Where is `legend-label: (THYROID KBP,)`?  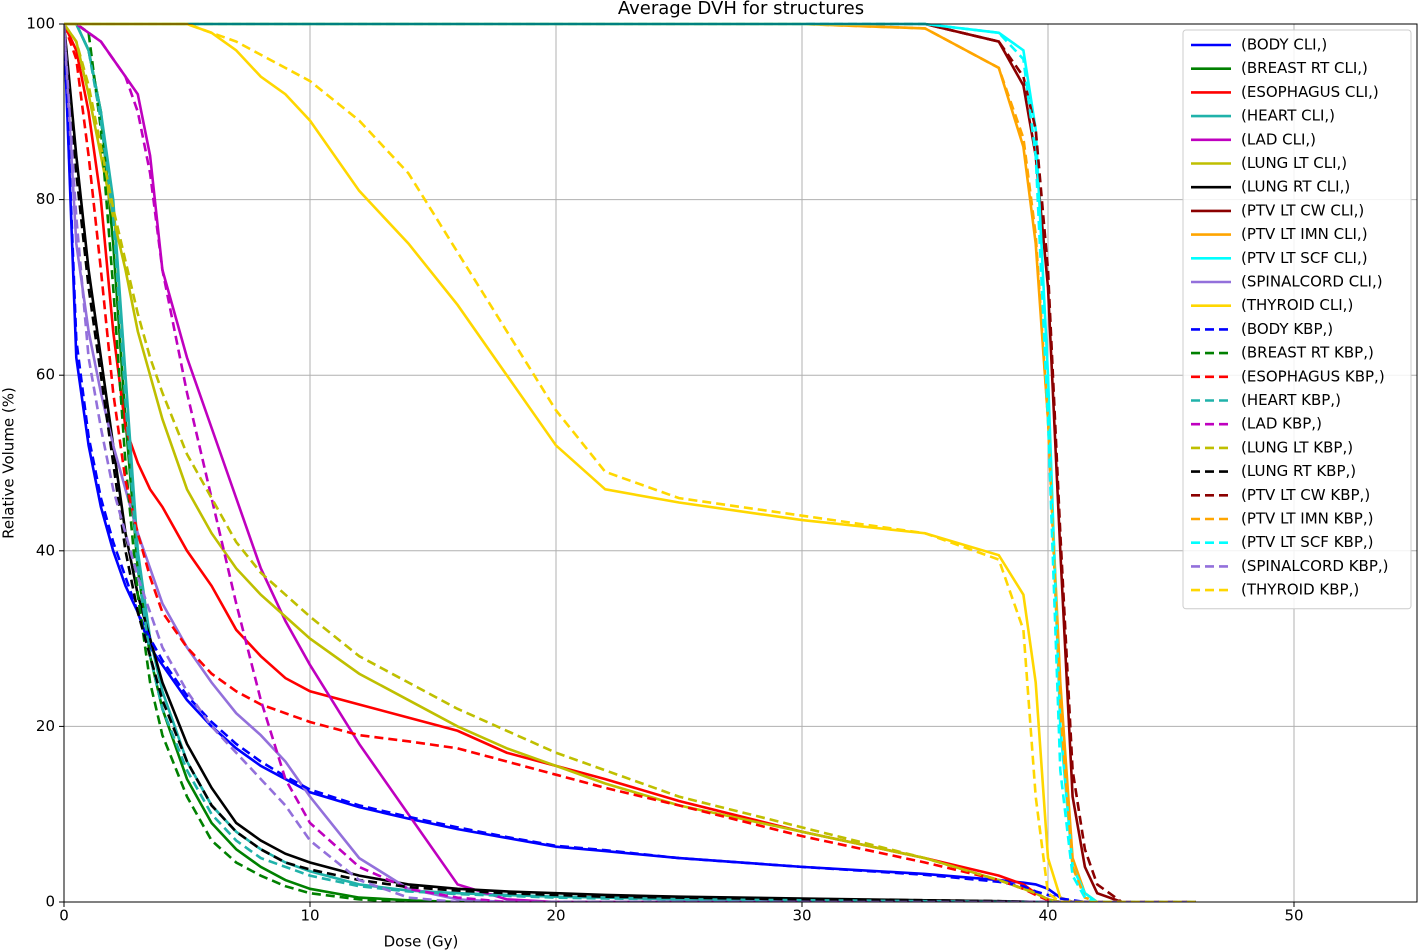
legend-label: (THYROID KBP,) is located at coordinates (1300, 590).